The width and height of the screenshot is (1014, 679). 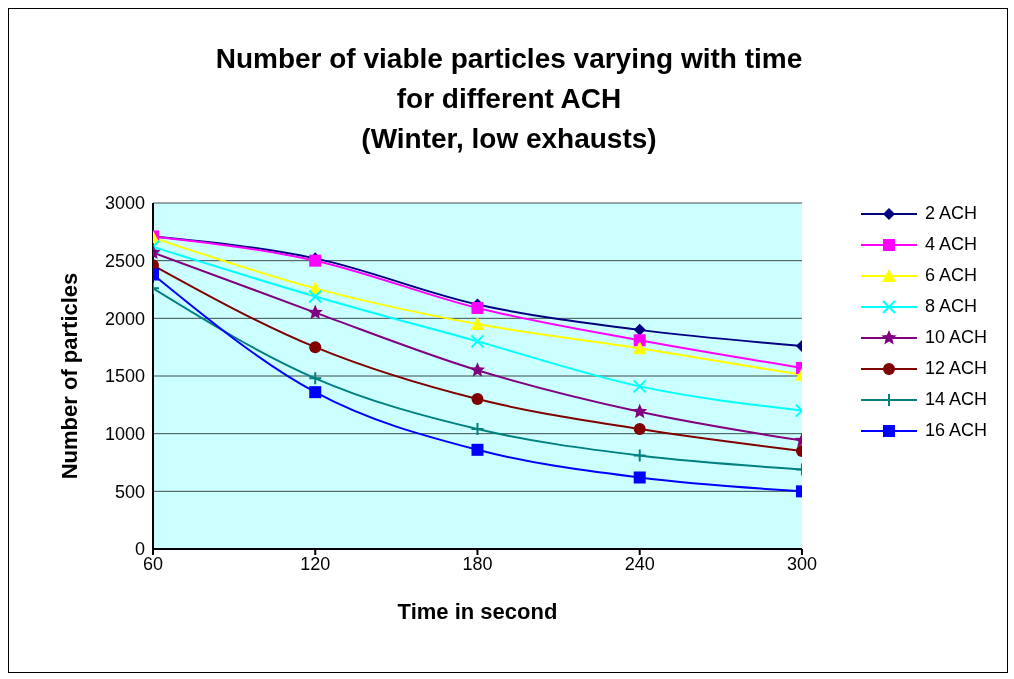 What do you see at coordinates (639, 563) in the screenshot?
I see `x-tick-label: 240` at bounding box center [639, 563].